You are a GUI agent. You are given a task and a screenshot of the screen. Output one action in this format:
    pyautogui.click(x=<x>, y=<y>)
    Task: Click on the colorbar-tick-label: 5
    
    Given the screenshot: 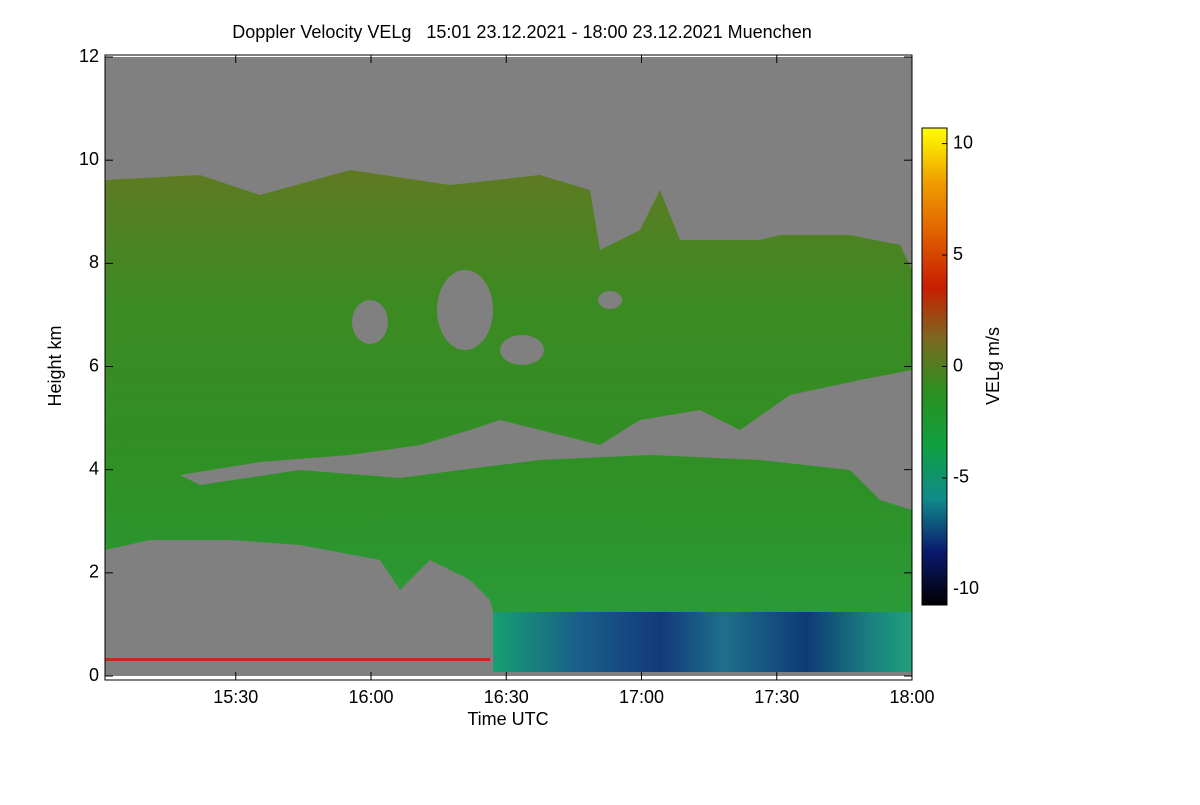 What is the action you would take?
    pyautogui.click(x=958, y=254)
    